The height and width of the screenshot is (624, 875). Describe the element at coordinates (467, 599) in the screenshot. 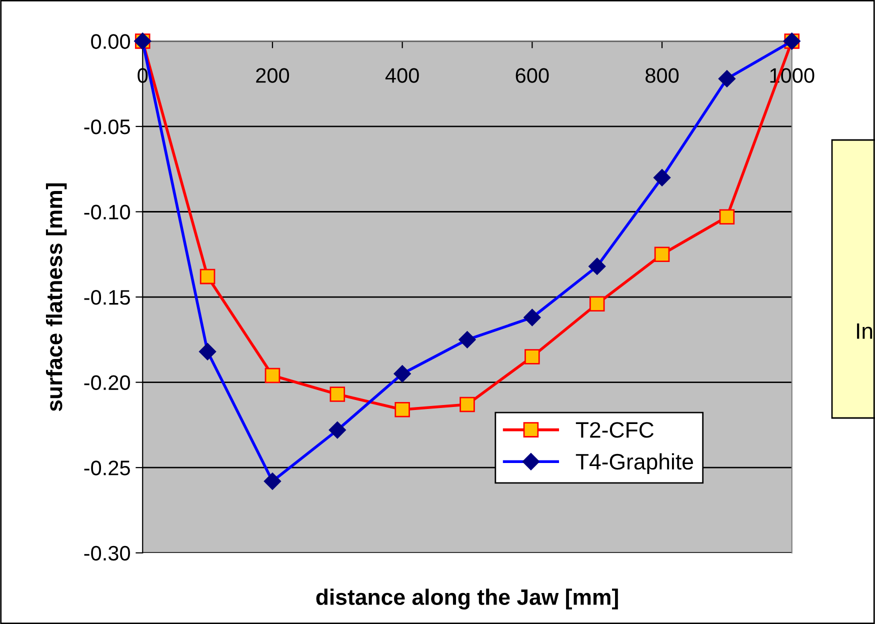

I see `x-axis-title: distance along the Jaw [mm]` at that location.